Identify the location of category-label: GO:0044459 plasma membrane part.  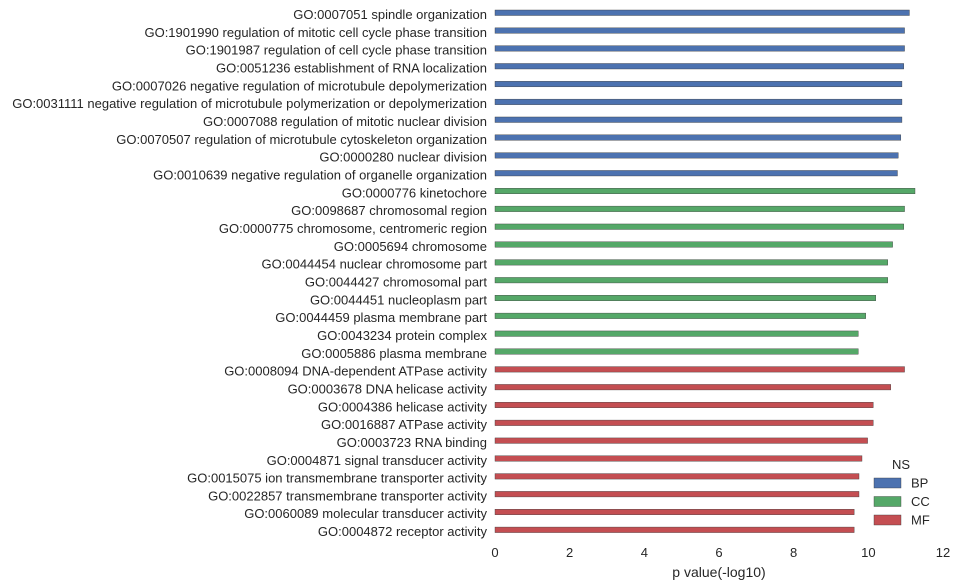
(381, 317).